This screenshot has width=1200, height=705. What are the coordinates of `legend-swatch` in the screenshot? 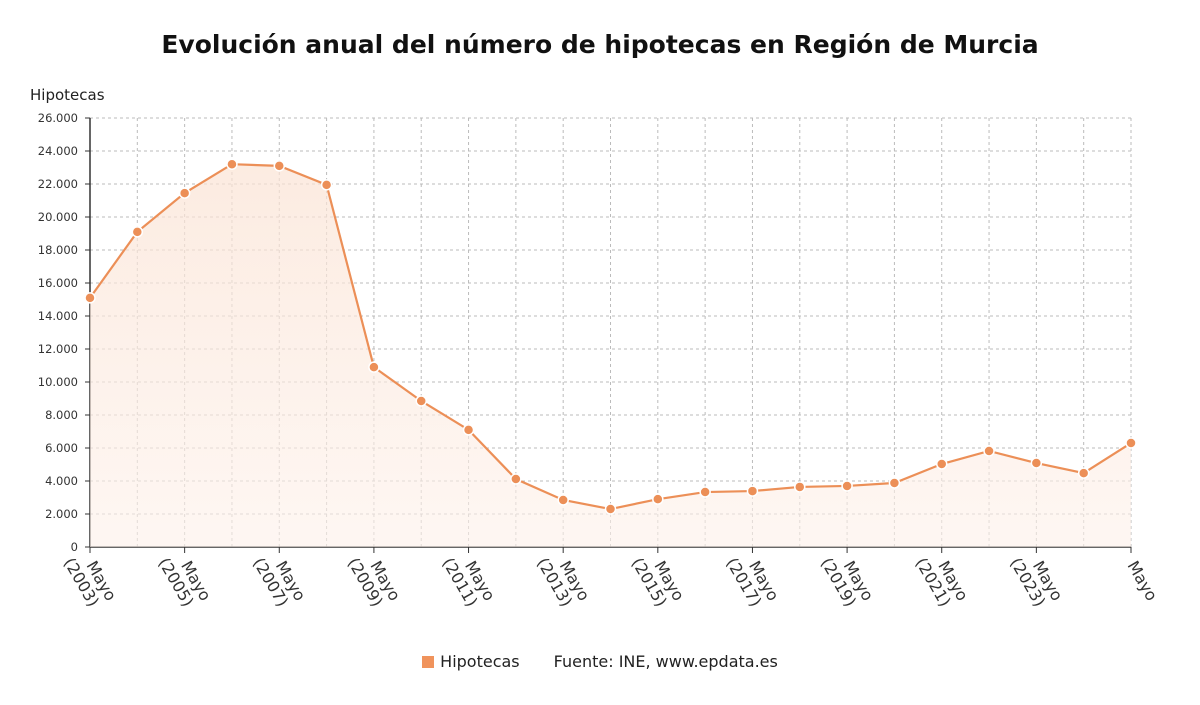 It's located at (428, 662).